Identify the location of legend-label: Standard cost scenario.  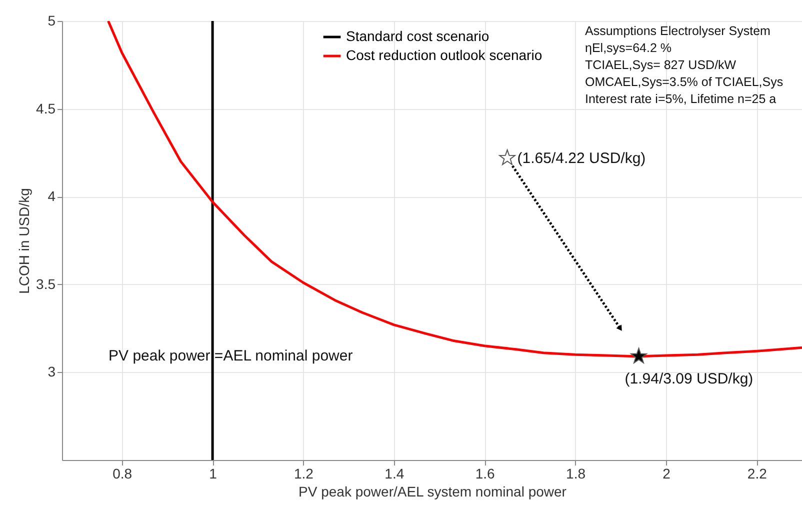
(418, 36).